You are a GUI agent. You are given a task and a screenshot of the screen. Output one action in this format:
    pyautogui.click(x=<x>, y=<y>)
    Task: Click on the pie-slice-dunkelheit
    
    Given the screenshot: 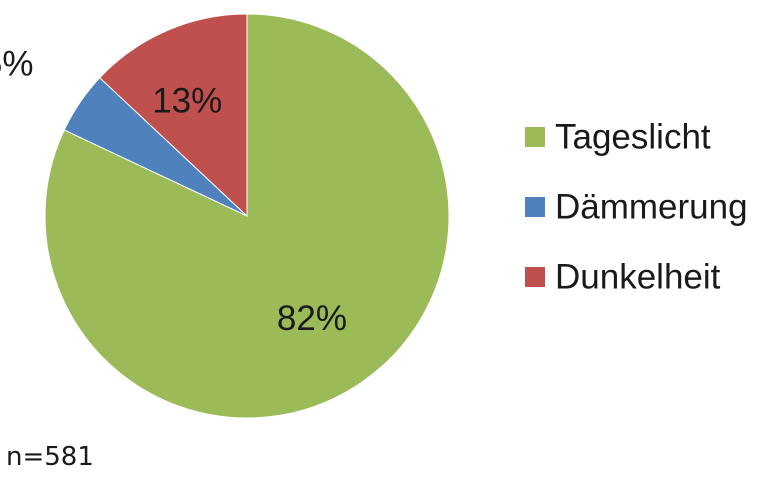 What is the action you would take?
    pyautogui.click(x=173, y=115)
    